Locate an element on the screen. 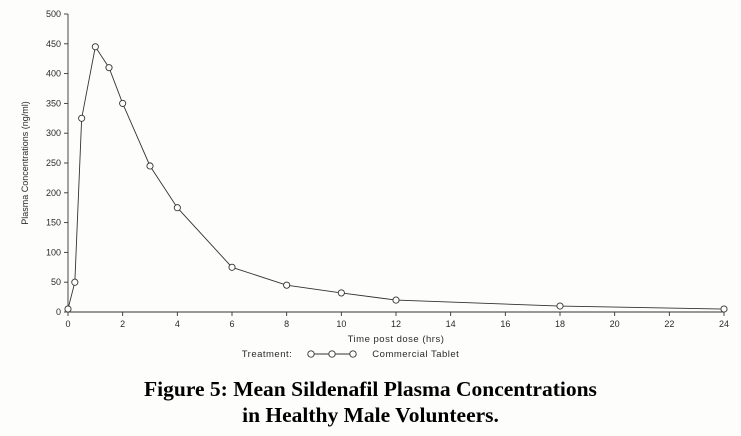 Image resolution: width=741 pixels, height=436 pixels. svg-text: 22 is located at coordinates (669, 324).